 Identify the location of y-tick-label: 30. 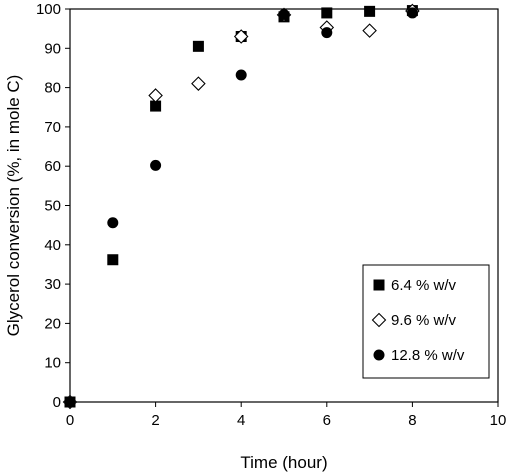
(52, 284).